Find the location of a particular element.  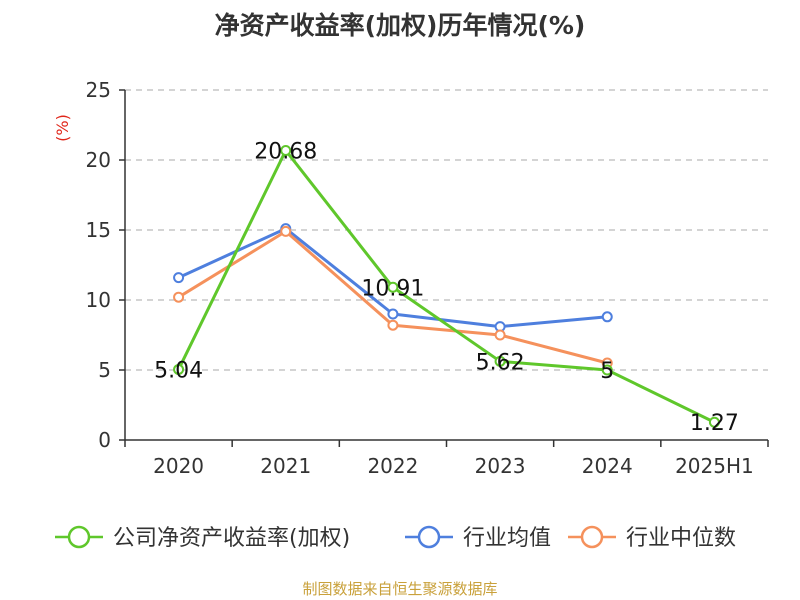

data-label-2025H1: 1.27 is located at coordinates (714, 423).